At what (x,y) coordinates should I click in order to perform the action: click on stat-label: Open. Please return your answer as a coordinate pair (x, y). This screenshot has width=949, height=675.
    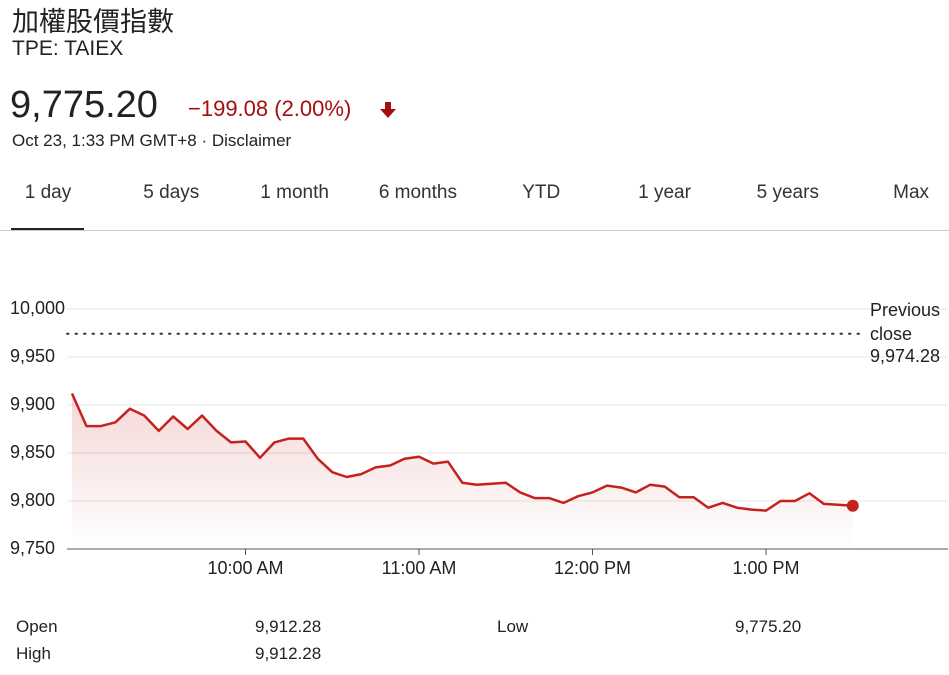
    Looking at the image, I should click on (37, 626).